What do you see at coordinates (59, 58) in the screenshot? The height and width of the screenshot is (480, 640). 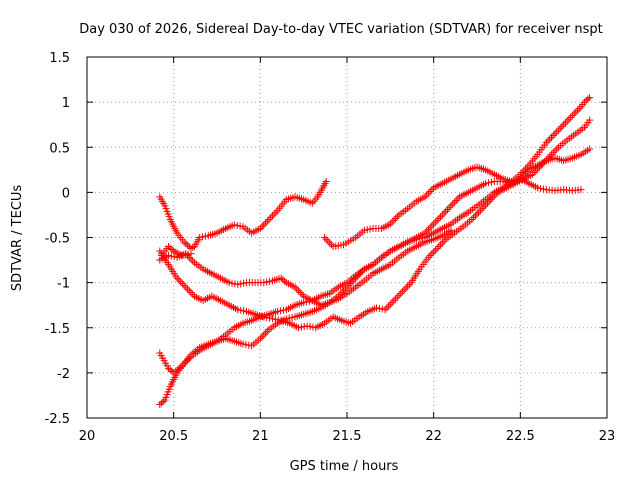 I see `y-tick-label: 1.5` at bounding box center [59, 58].